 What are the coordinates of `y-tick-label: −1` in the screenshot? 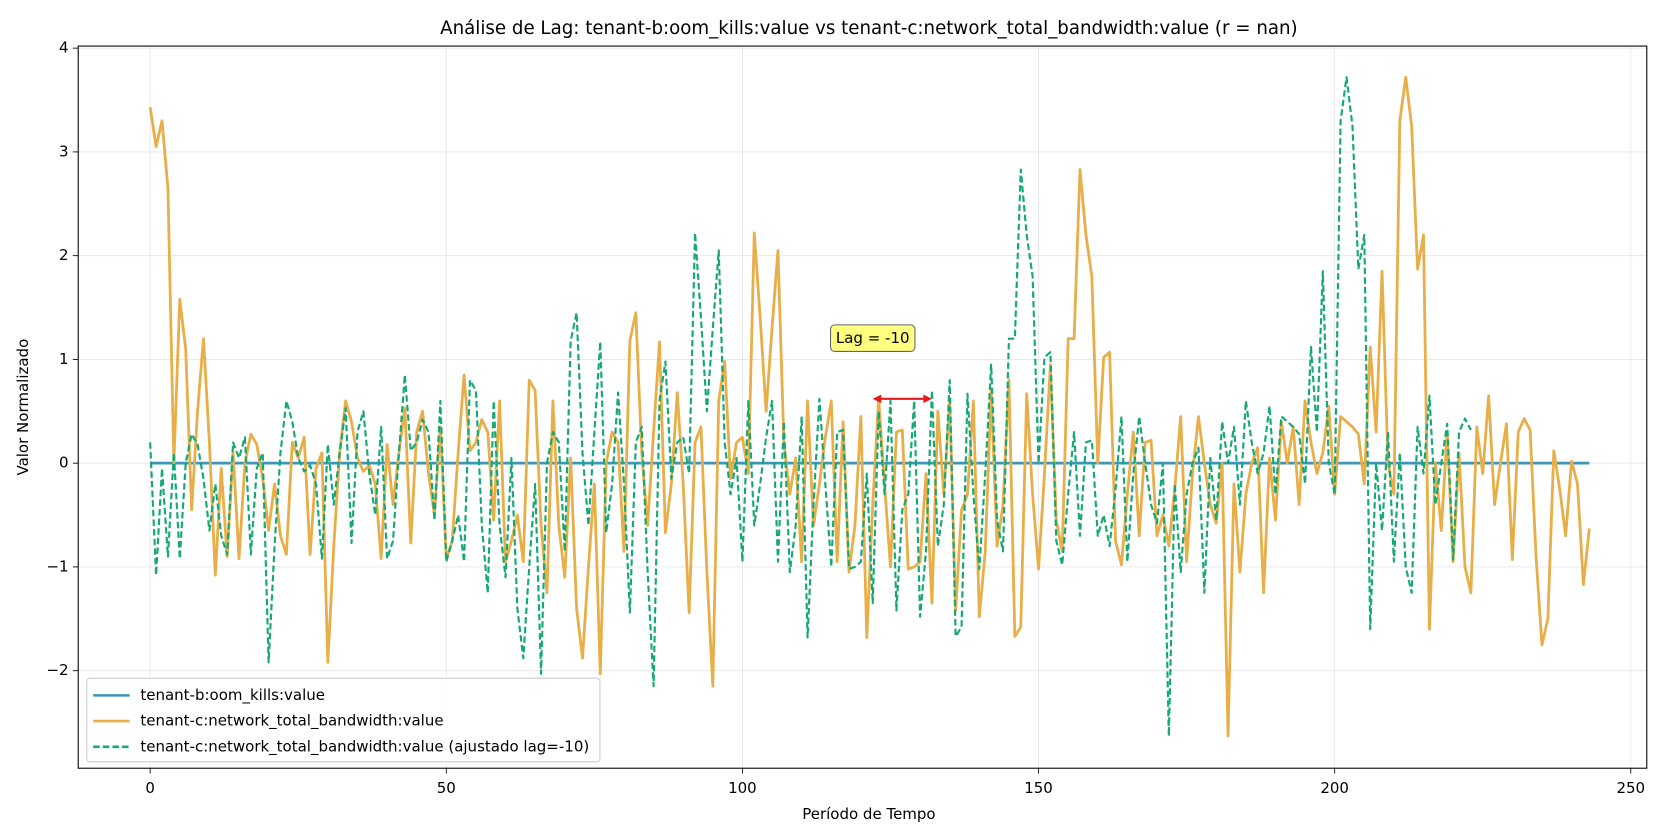 It's located at (57, 566).